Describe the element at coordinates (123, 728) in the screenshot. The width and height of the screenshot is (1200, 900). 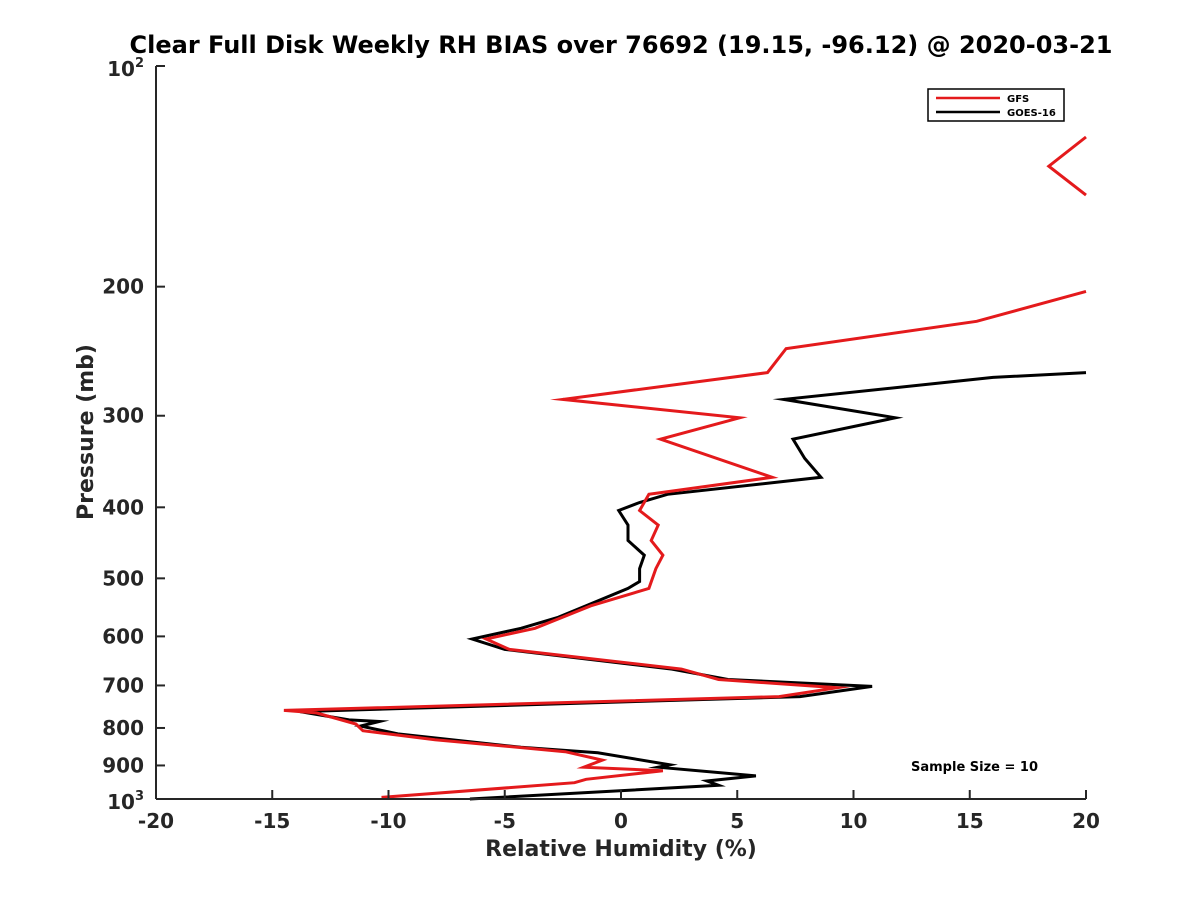
I see `y-tick-label: 800` at that location.